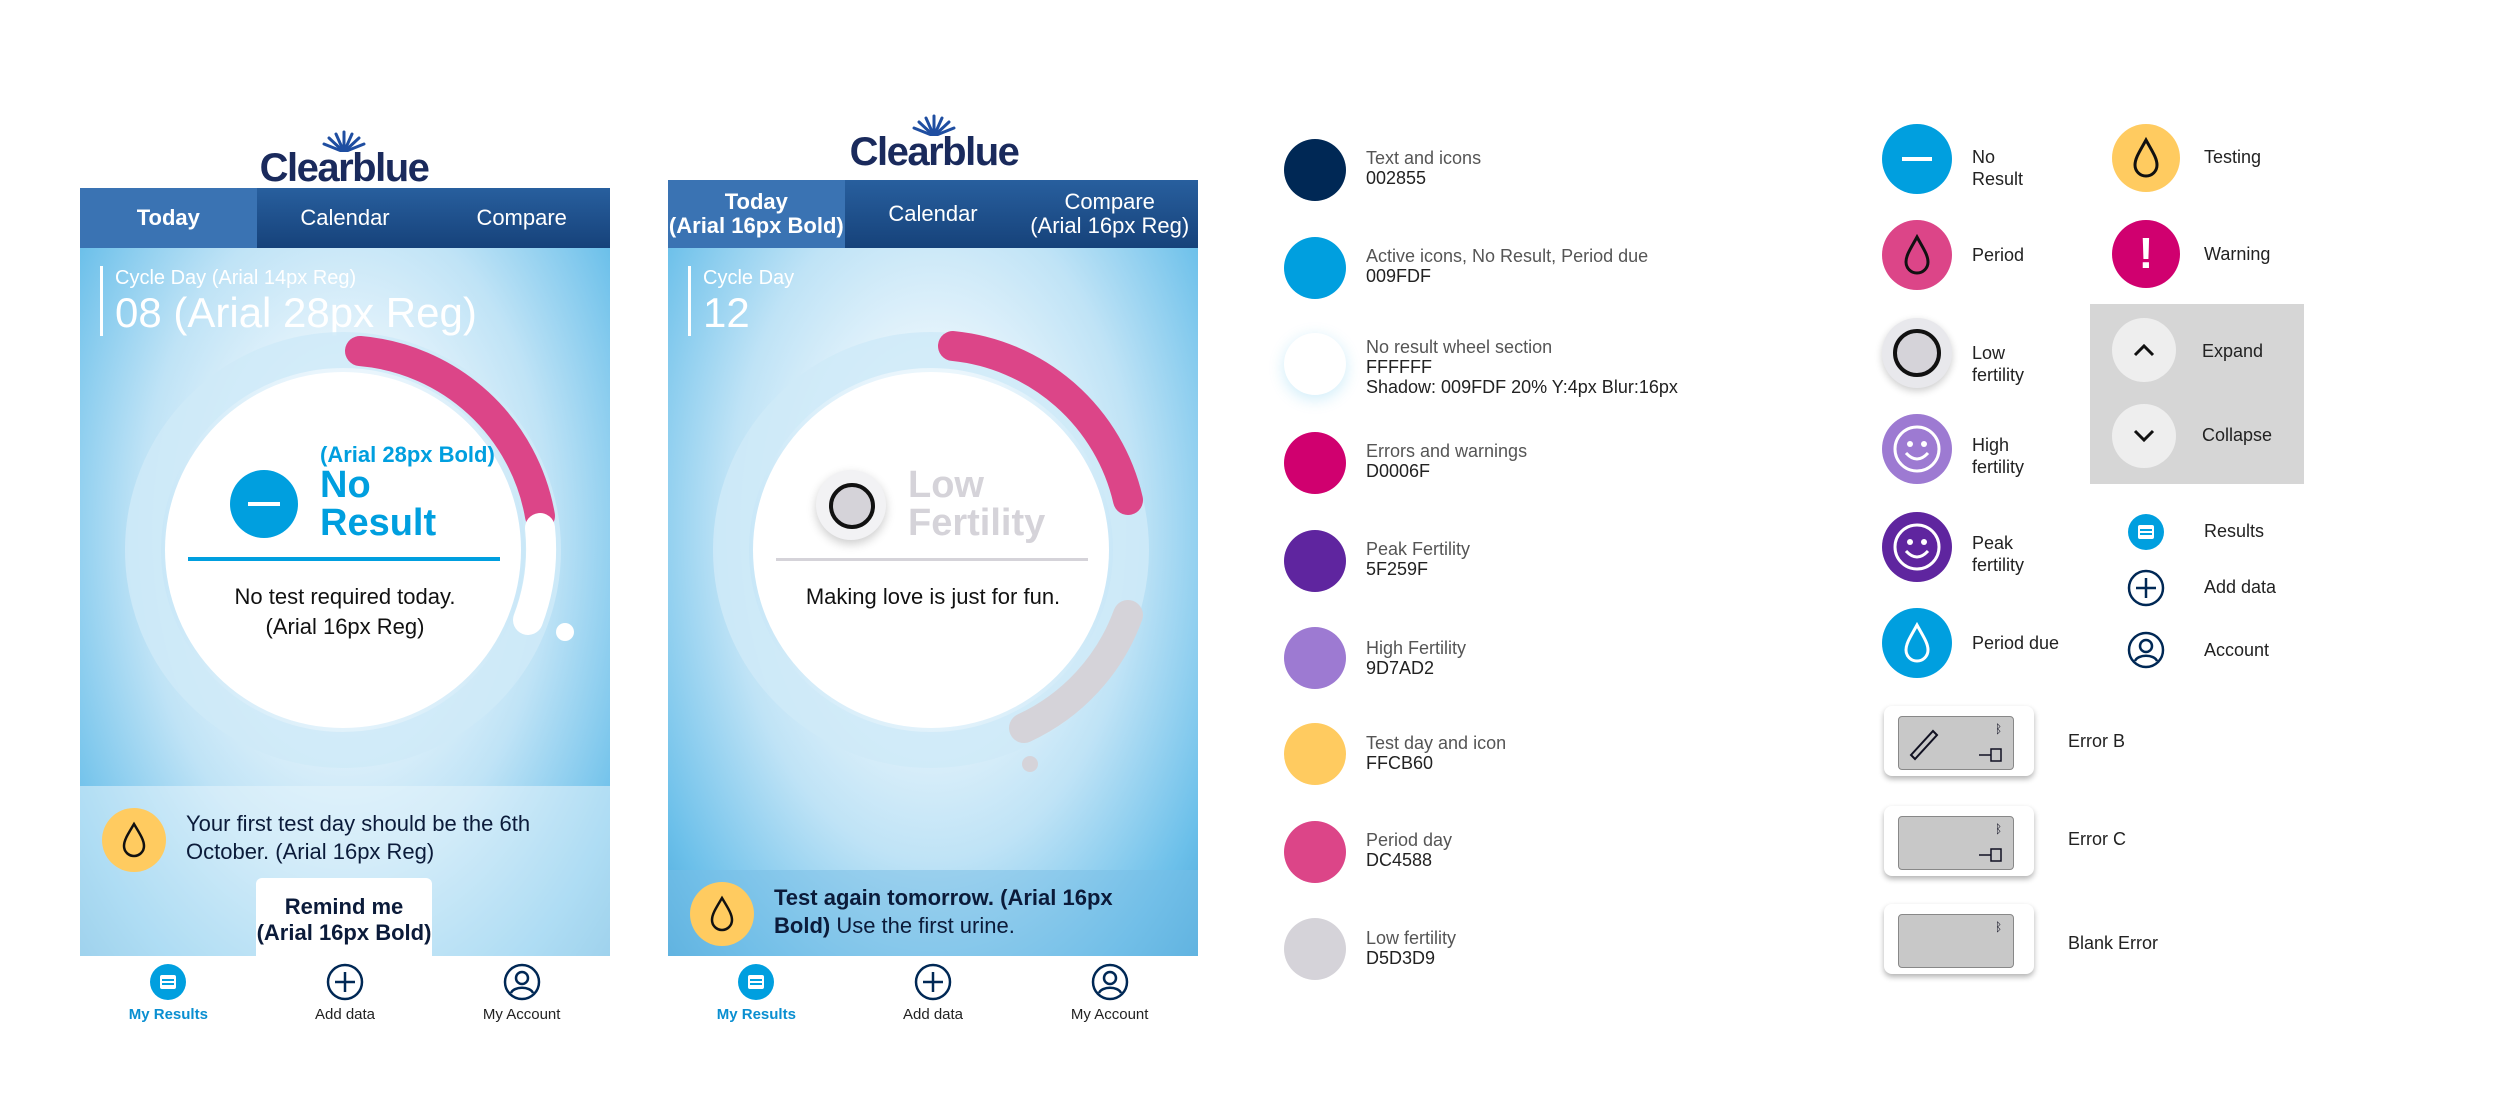 This screenshot has height=1109, width=2500. What do you see at coordinates (1998, 364) in the screenshot?
I see `icon-label: Low fertility` at bounding box center [1998, 364].